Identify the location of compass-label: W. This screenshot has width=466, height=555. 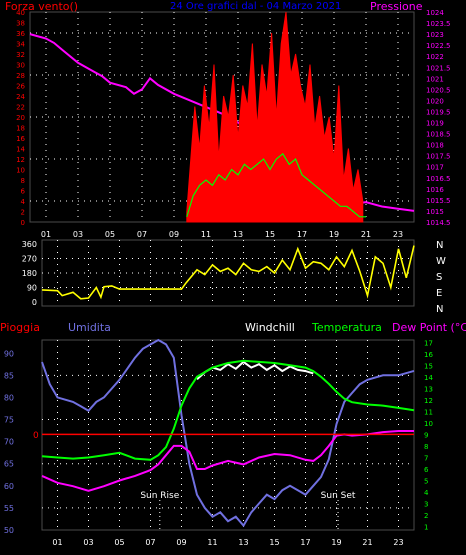
(441, 261).